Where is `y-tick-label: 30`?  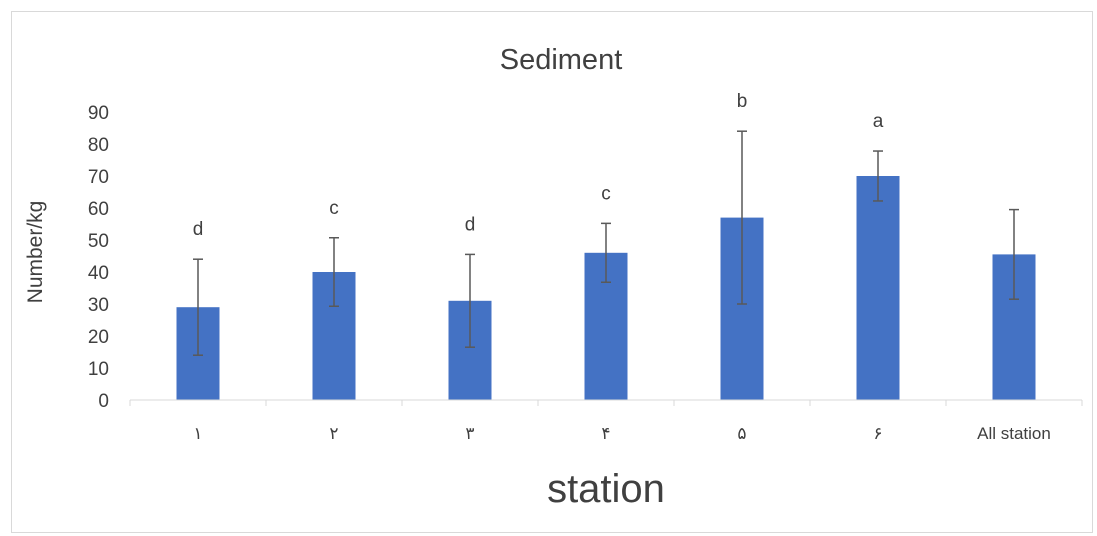
y-tick-label: 30 is located at coordinates (98, 305).